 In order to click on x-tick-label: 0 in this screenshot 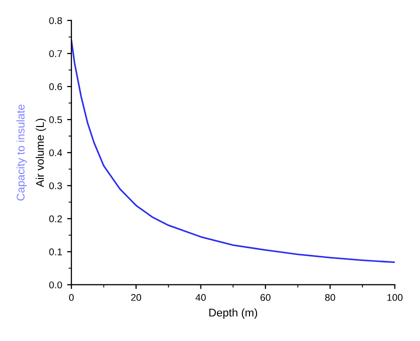, I will do `click(71, 297)`.